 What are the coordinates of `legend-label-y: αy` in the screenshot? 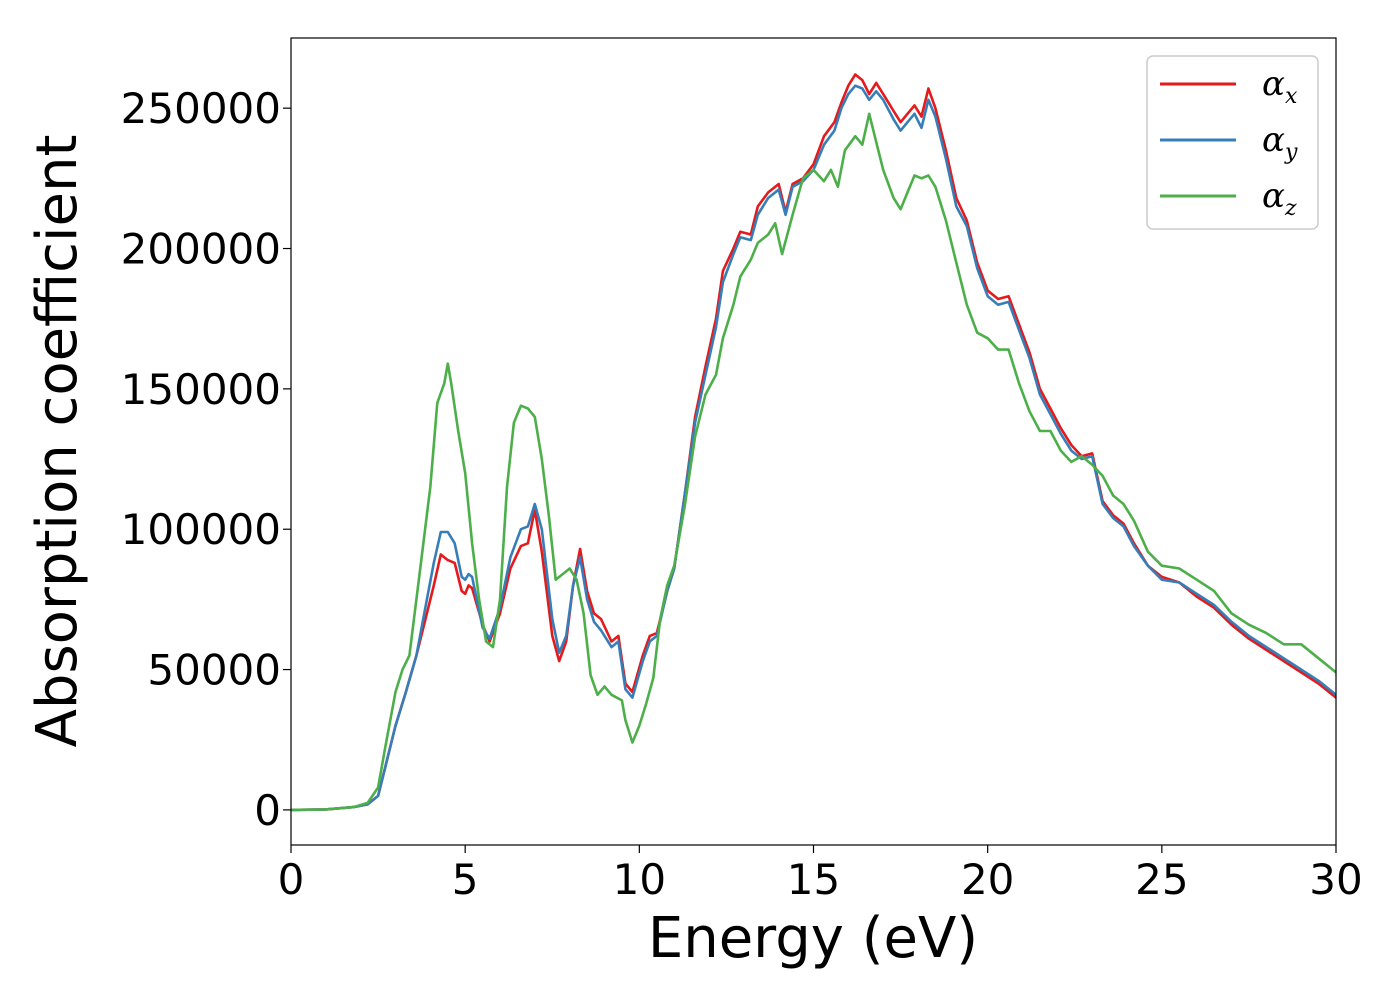 It's located at (1280, 142).